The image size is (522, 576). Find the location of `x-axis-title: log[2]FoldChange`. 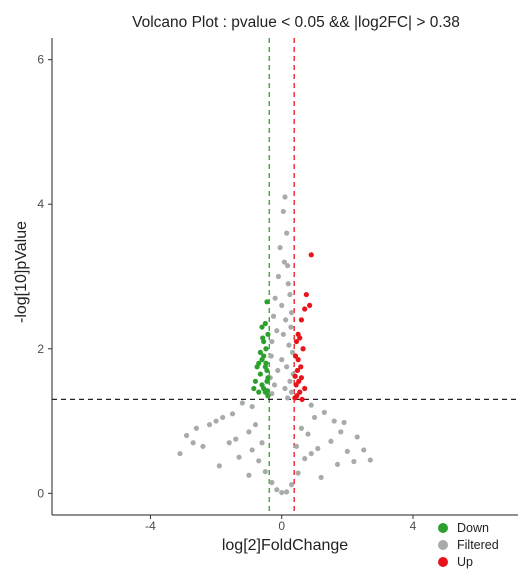

x-axis-title: log[2]FoldChange is located at coordinates (285, 545).